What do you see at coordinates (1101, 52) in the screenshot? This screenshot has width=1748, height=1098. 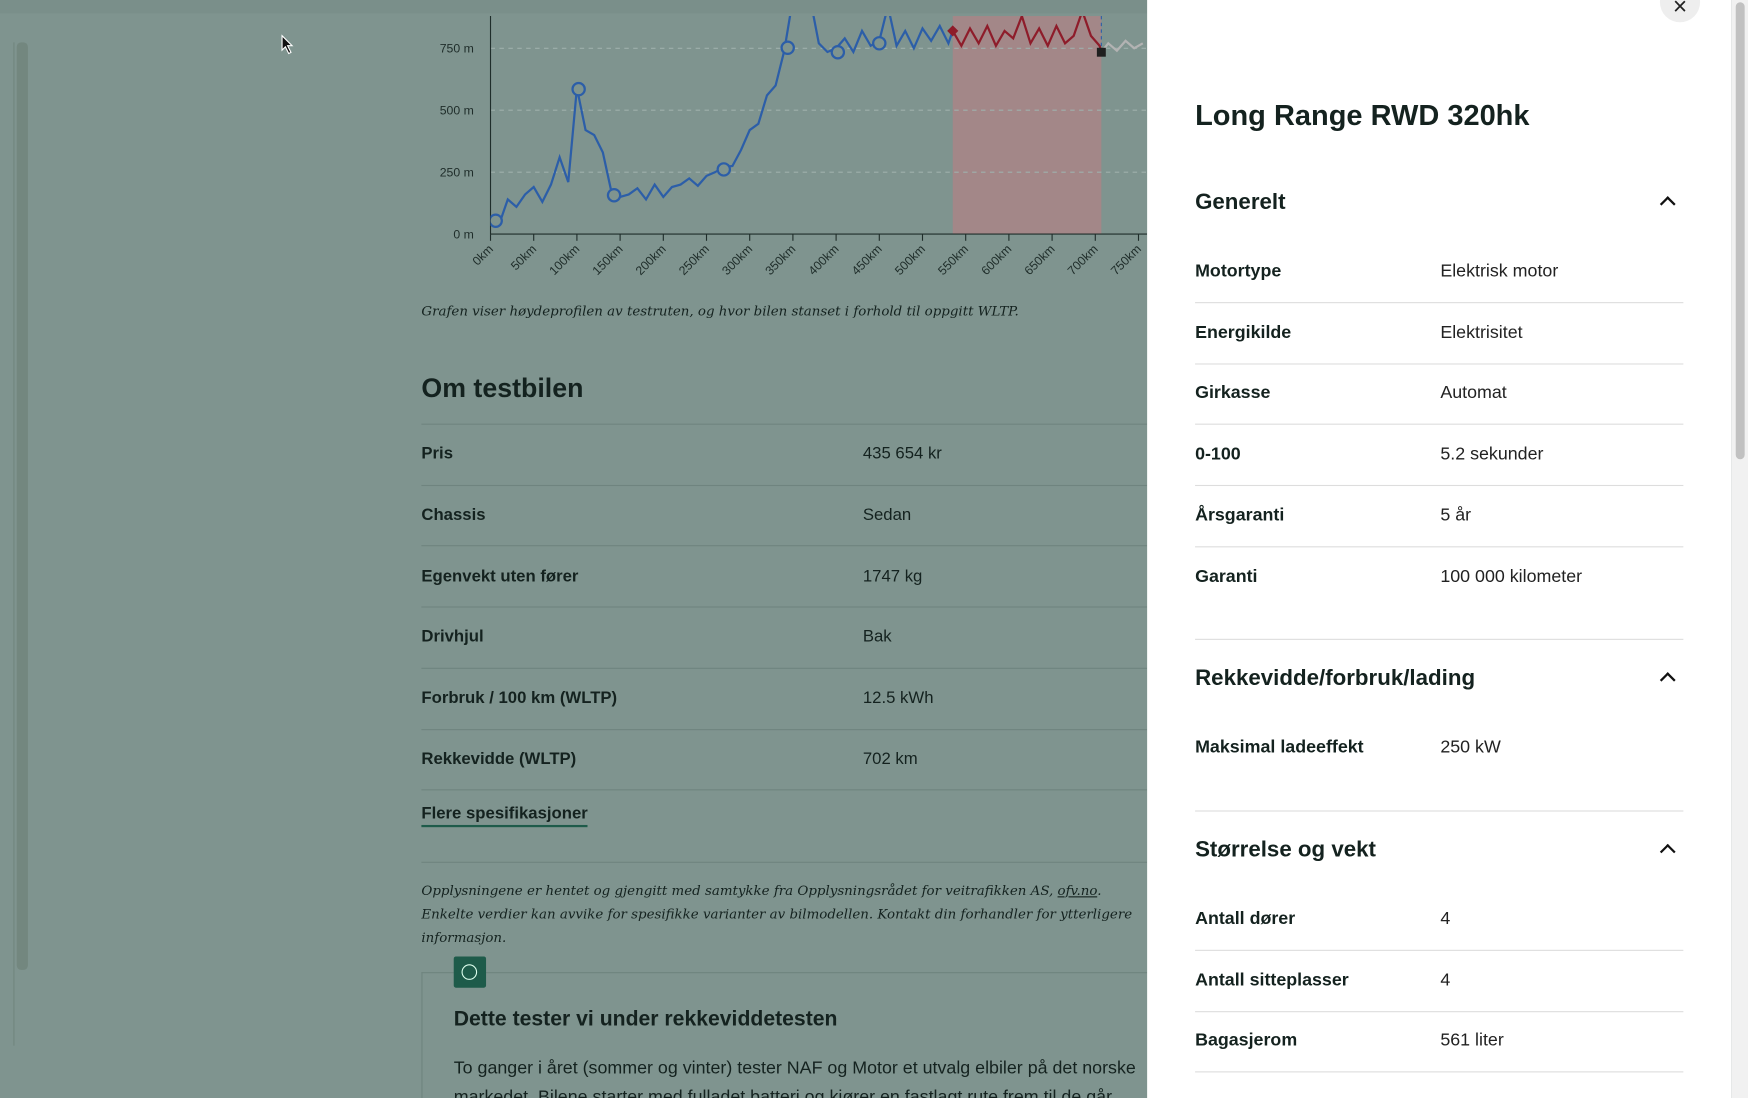 I see `stop-marker` at bounding box center [1101, 52].